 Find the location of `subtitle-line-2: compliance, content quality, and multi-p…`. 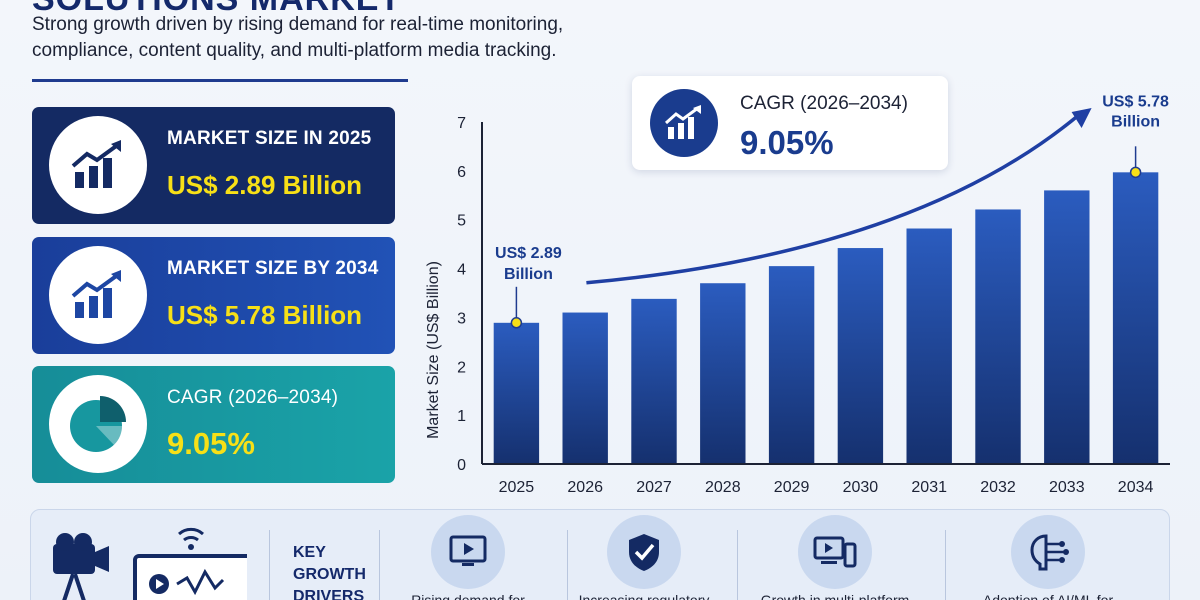

subtitle-line-2: compliance, content quality, and multi-p… is located at coordinates (294, 50).